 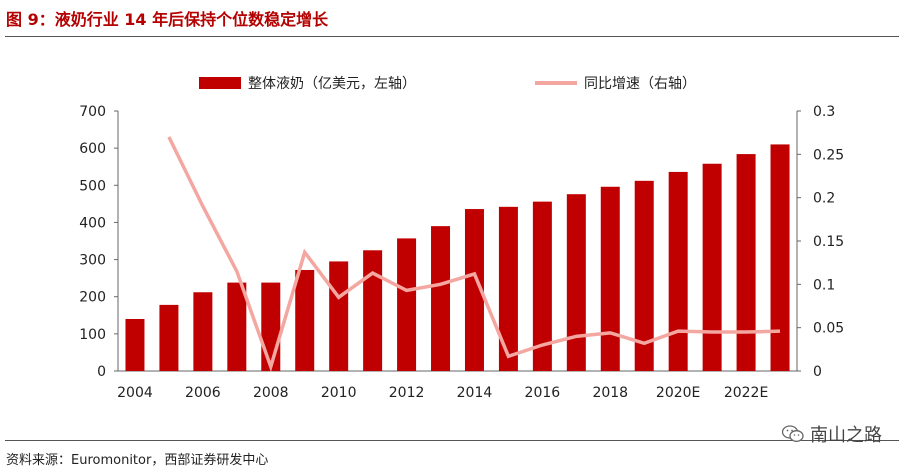 What do you see at coordinates (441, 298) in the screenshot?
I see `bar-2013` at bounding box center [441, 298].